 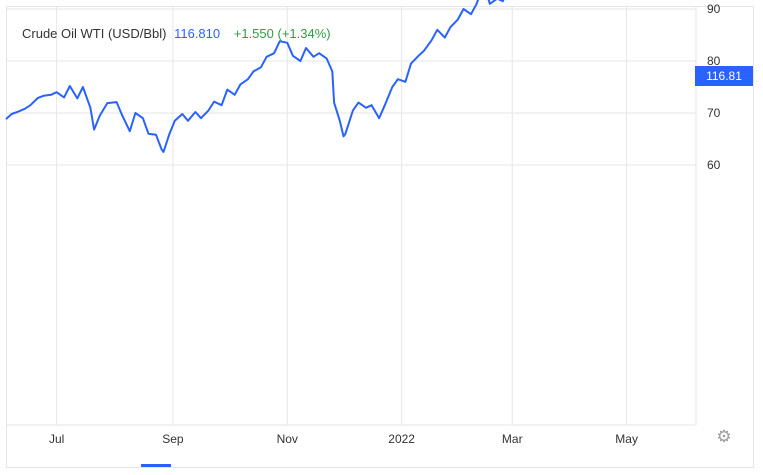 What do you see at coordinates (626, 439) in the screenshot?
I see `x-tick-label: May` at bounding box center [626, 439].